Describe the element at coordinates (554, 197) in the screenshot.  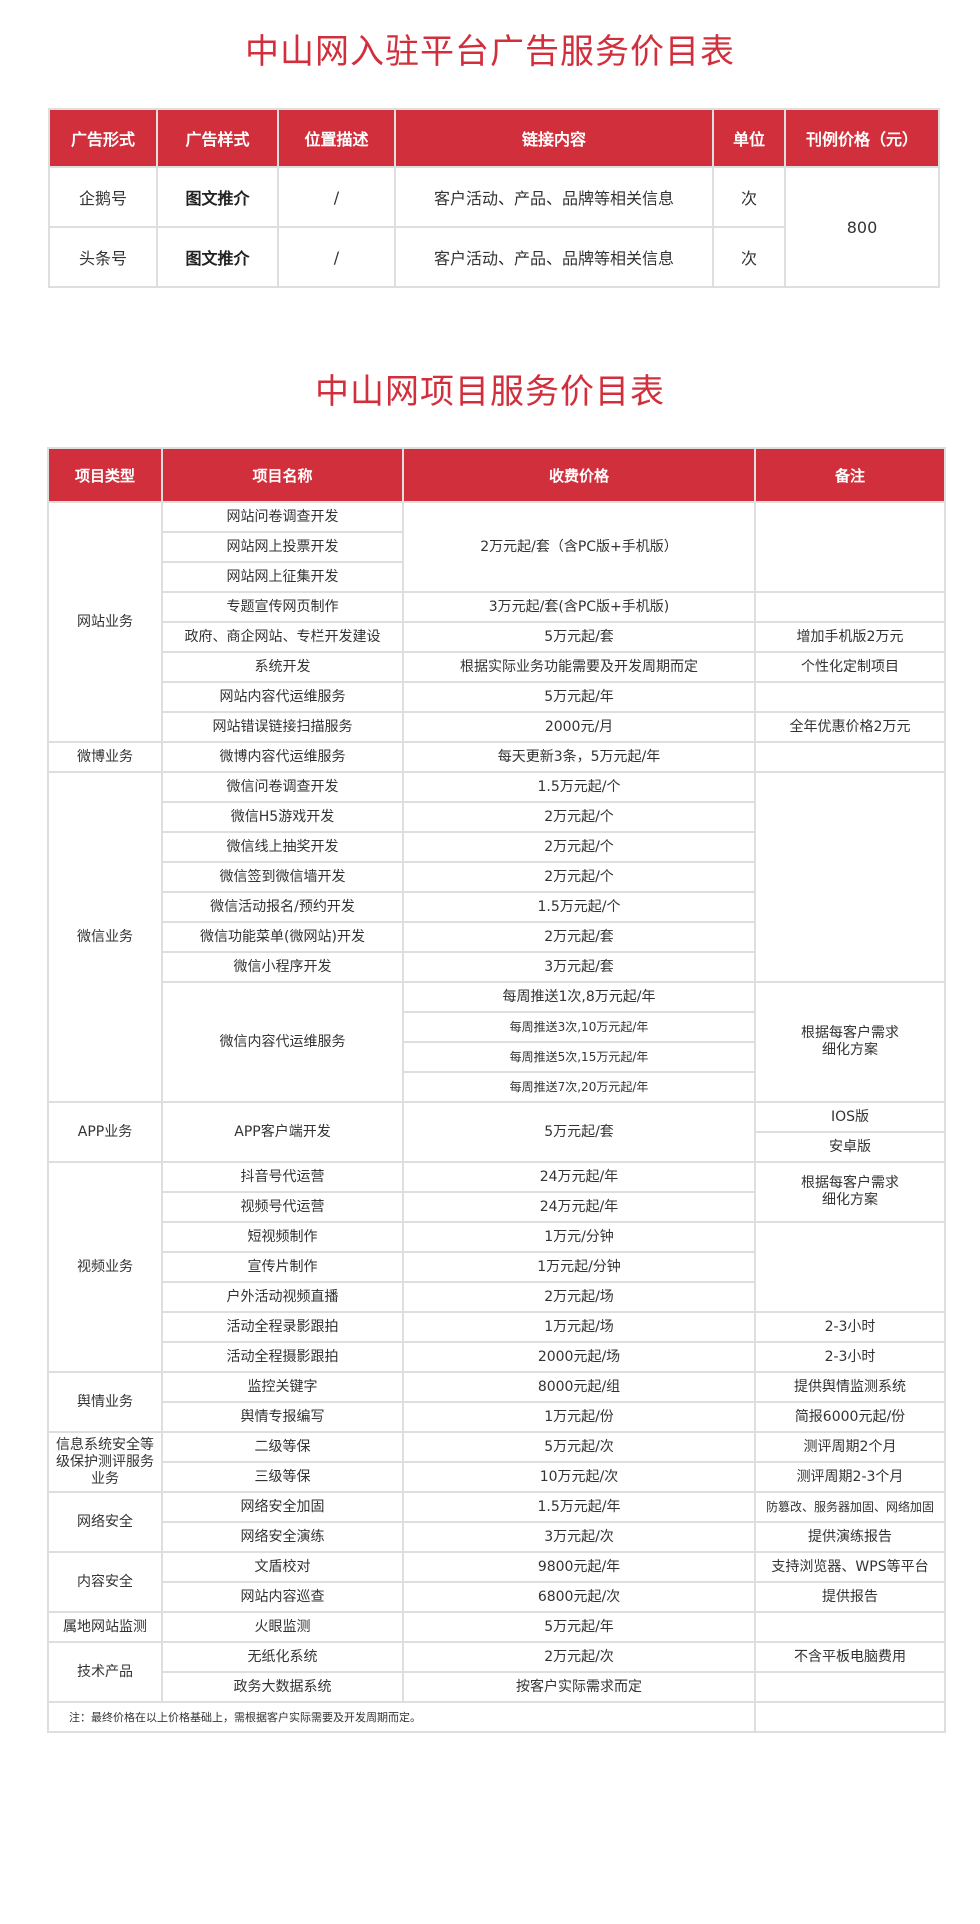
I see `link-content-cell: 客户活动、产品、品牌等相关信息` at that location.